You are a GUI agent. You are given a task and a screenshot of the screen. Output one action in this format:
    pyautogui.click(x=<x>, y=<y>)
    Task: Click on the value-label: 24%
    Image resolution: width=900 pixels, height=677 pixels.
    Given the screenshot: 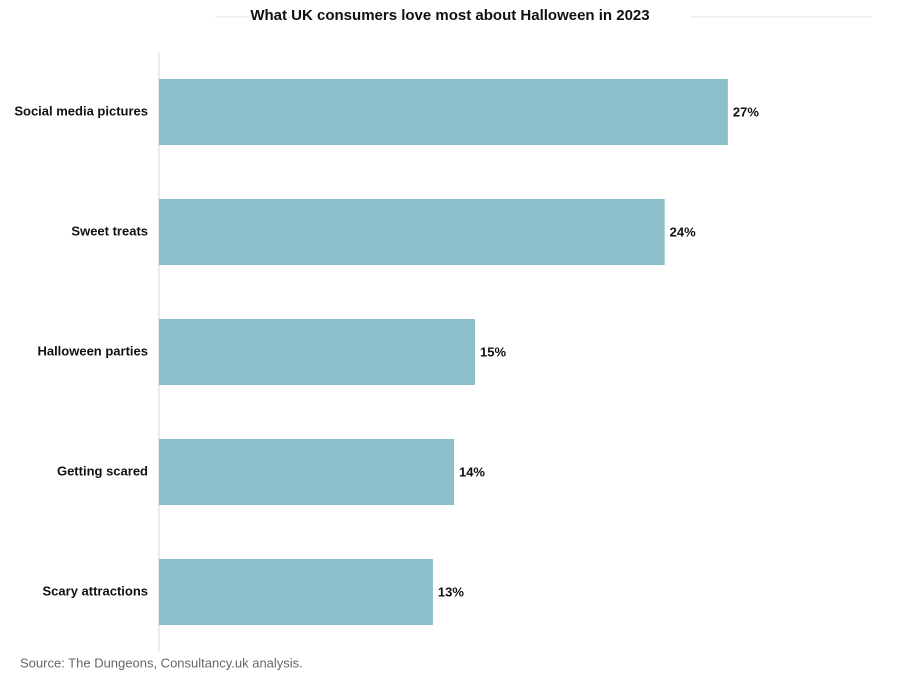 What is the action you would take?
    pyautogui.click(x=683, y=231)
    